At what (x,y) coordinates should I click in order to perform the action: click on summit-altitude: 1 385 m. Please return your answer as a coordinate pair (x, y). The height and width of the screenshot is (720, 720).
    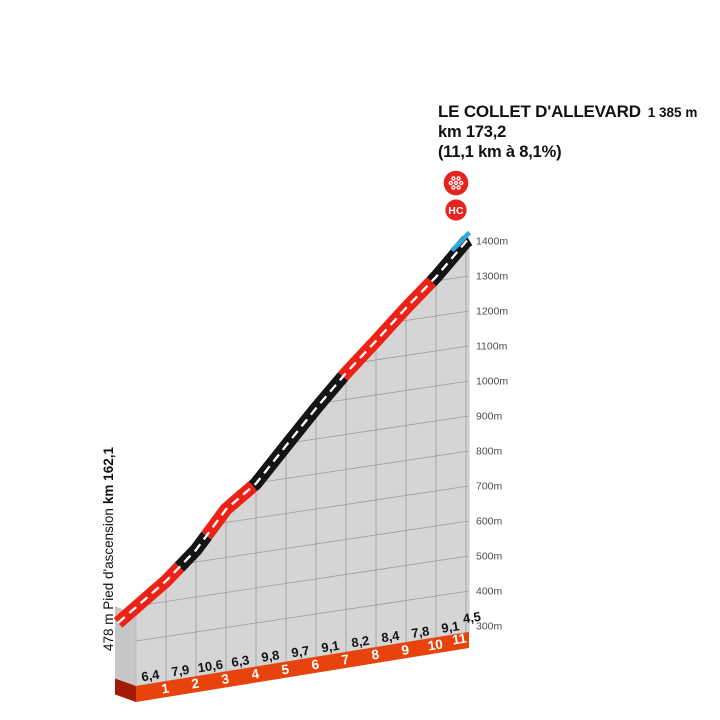
    Looking at the image, I should click on (672, 112).